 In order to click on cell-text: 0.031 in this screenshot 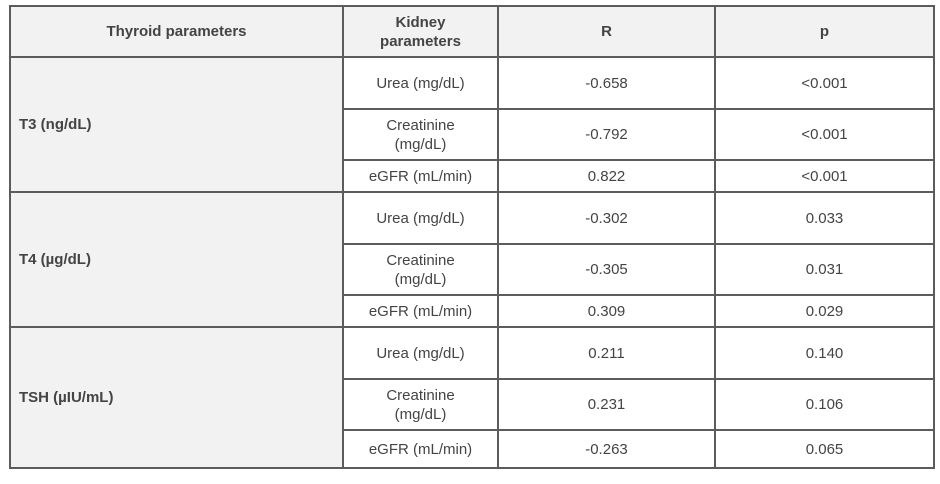, I will do `click(824, 269)`.